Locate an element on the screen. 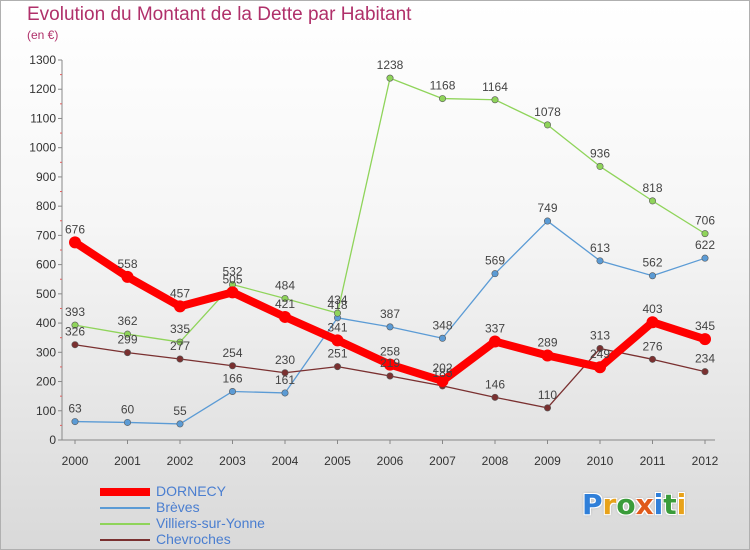 This screenshot has width=750, height=550. logo-letter: t is located at coordinates (670, 504).